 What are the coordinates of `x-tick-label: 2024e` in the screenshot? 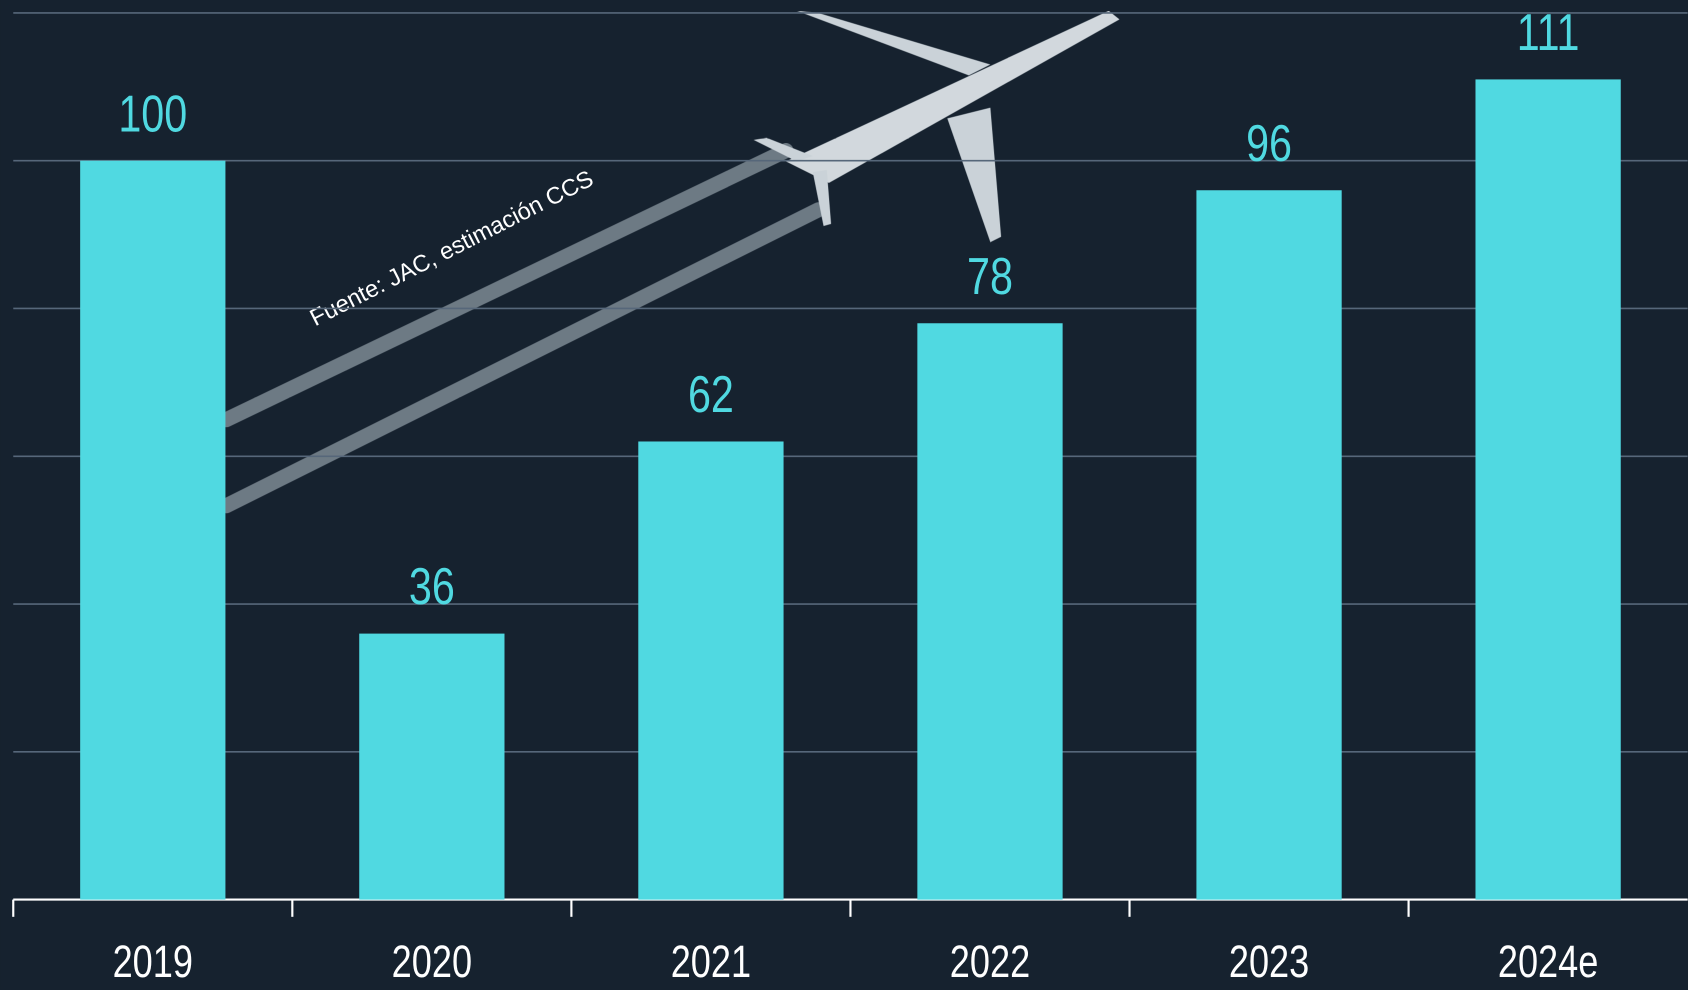 It's located at (1548, 961).